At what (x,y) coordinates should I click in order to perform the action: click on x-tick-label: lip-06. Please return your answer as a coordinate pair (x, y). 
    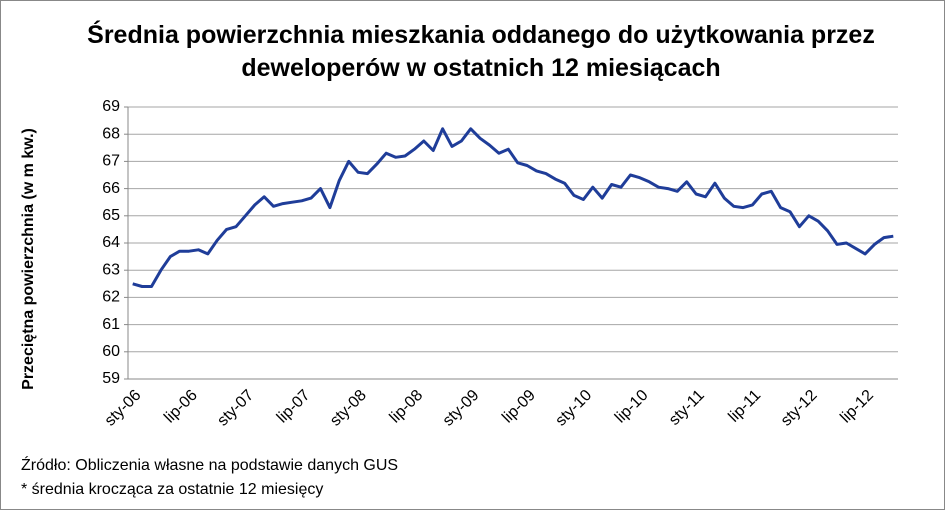
    Looking at the image, I should click on (181, 407).